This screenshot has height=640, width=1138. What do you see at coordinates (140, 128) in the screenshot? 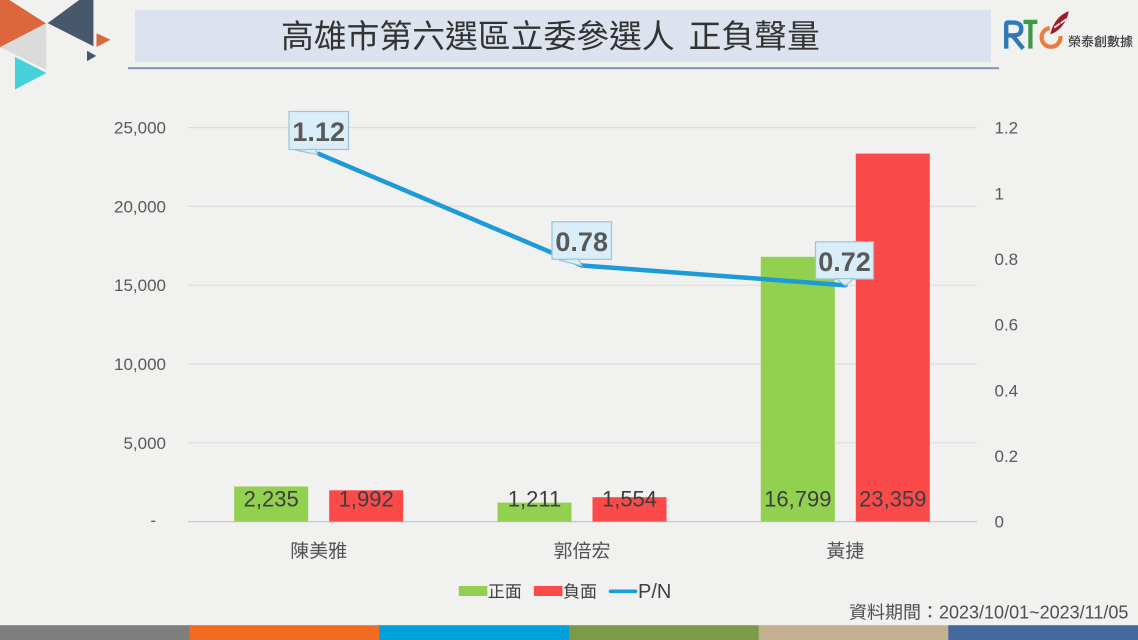
I see `svg-text: 25,000` at bounding box center [140, 128].